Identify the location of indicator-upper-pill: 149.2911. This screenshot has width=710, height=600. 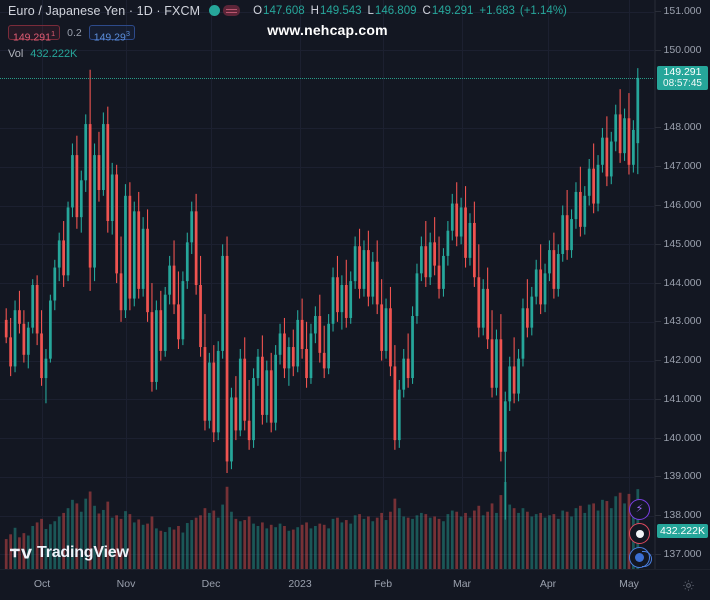
(34, 34).